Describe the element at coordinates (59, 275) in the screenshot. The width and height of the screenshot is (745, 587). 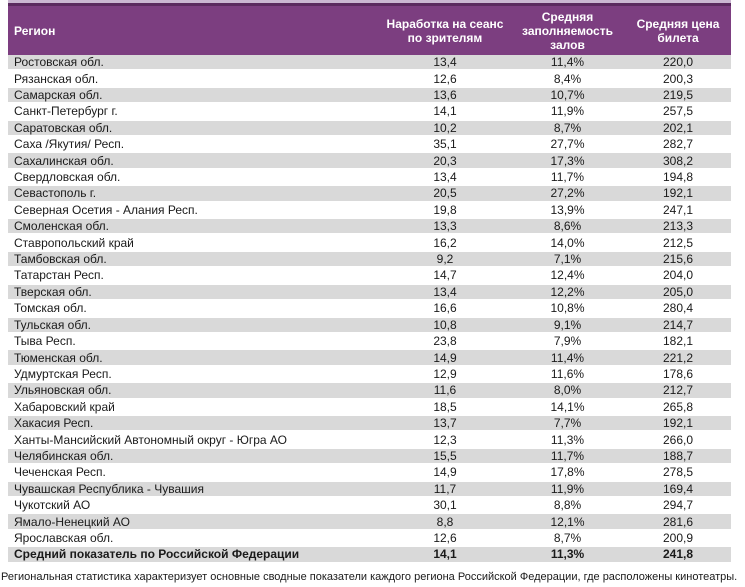
I see `region-cell: Татарстан Респ.` at that location.